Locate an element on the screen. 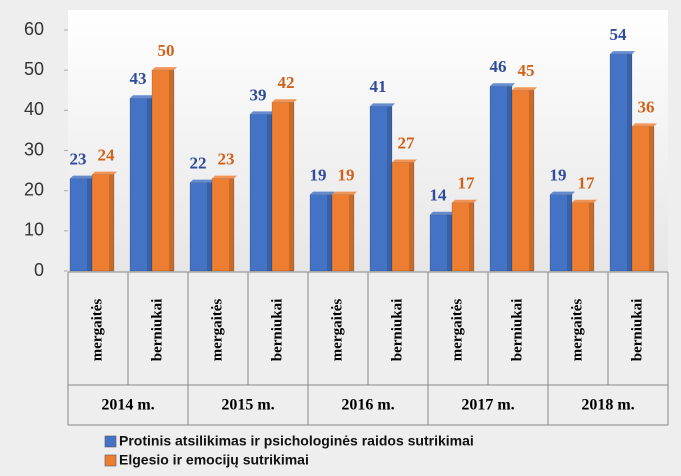 Image resolution: width=681 pixels, height=476 pixels. y-tick-label: 20 is located at coordinates (34, 189).